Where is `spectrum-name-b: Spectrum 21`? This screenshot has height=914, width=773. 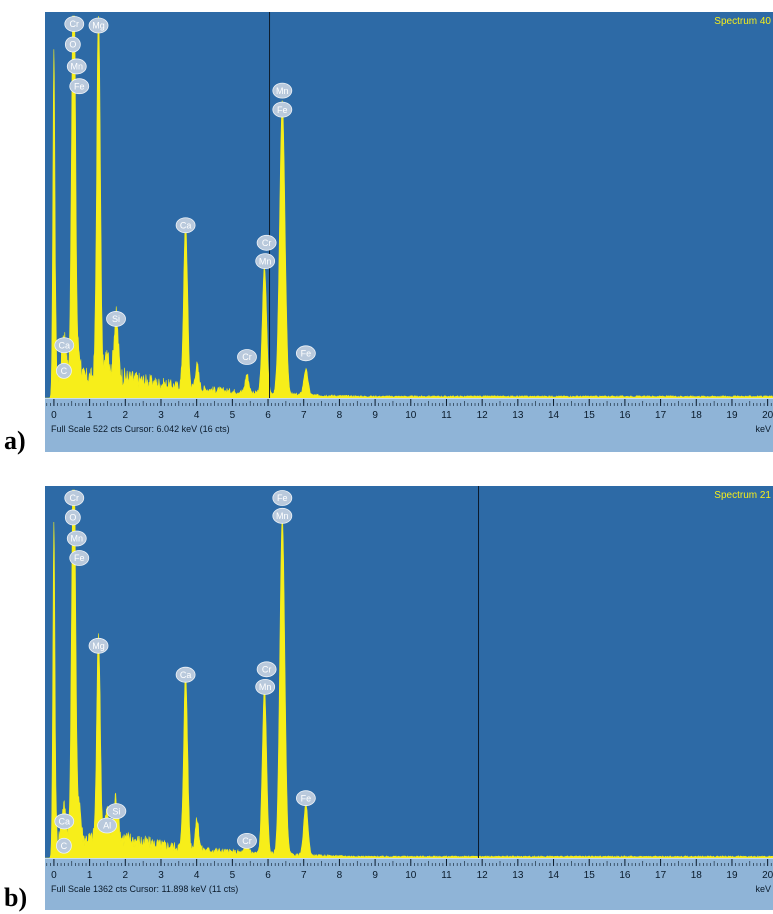
spectrum-name-b: Spectrum 21 is located at coordinates (742, 495).